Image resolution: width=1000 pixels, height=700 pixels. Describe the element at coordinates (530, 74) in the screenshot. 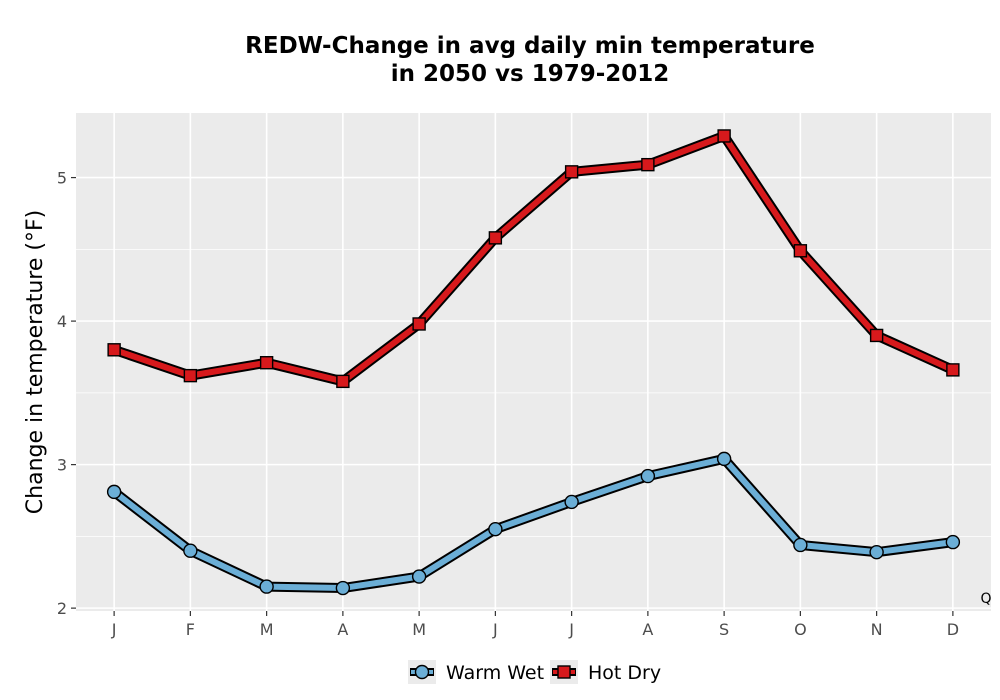

I see `chart-title-line-2: in 2050 vs 1979-2012` at that location.